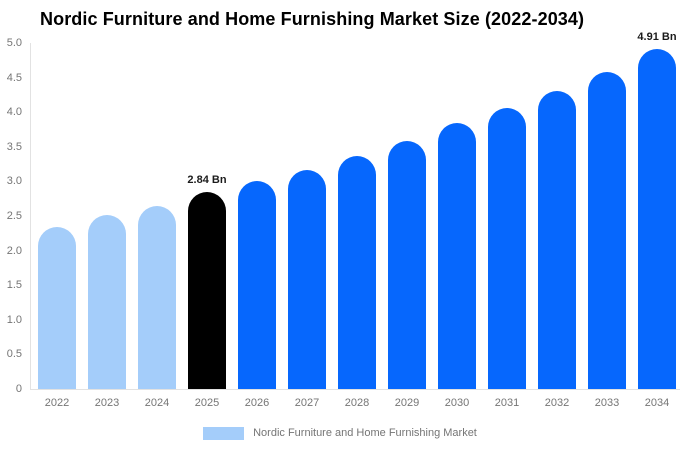  What do you see at coordinates (57, 308) in the screenshot?
I see `bar-2022` at bounding box center [57, 308].